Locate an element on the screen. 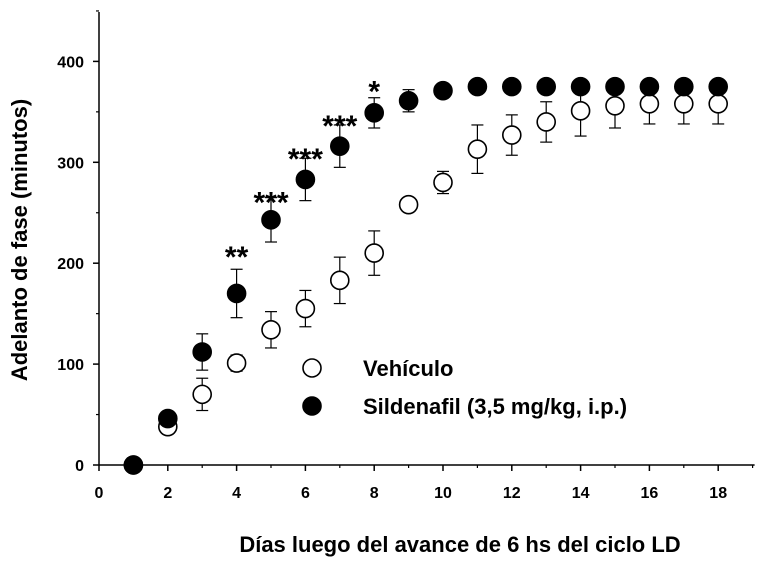 The width and height of the screenshot is (768, 565). y-tick-label: 100 is located at coordinates (70, 365).